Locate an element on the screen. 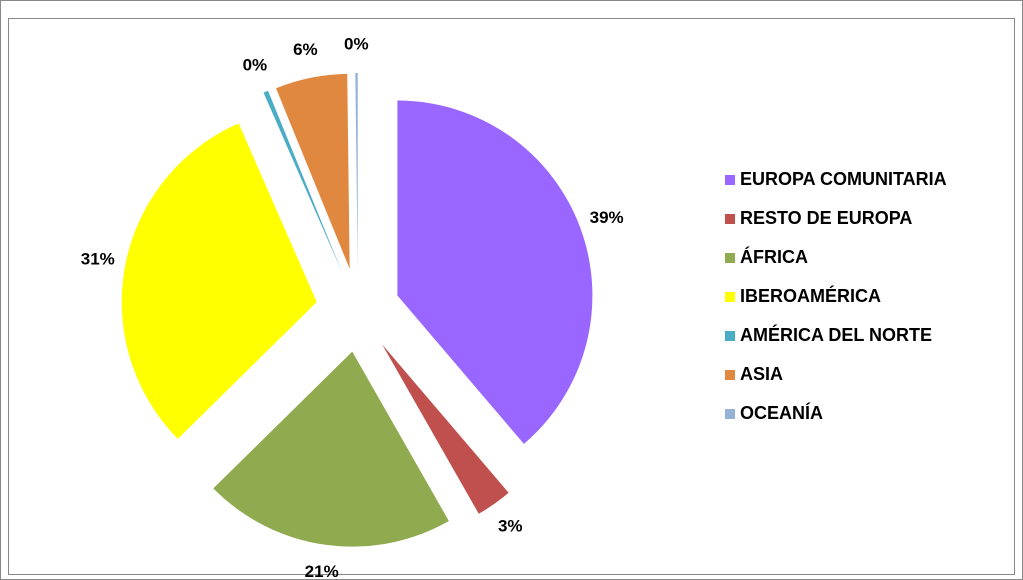 This screenshot has height=580, width=1023. legend-label: EUROPA COMUNITARIA is located at coordinates (843, 179).